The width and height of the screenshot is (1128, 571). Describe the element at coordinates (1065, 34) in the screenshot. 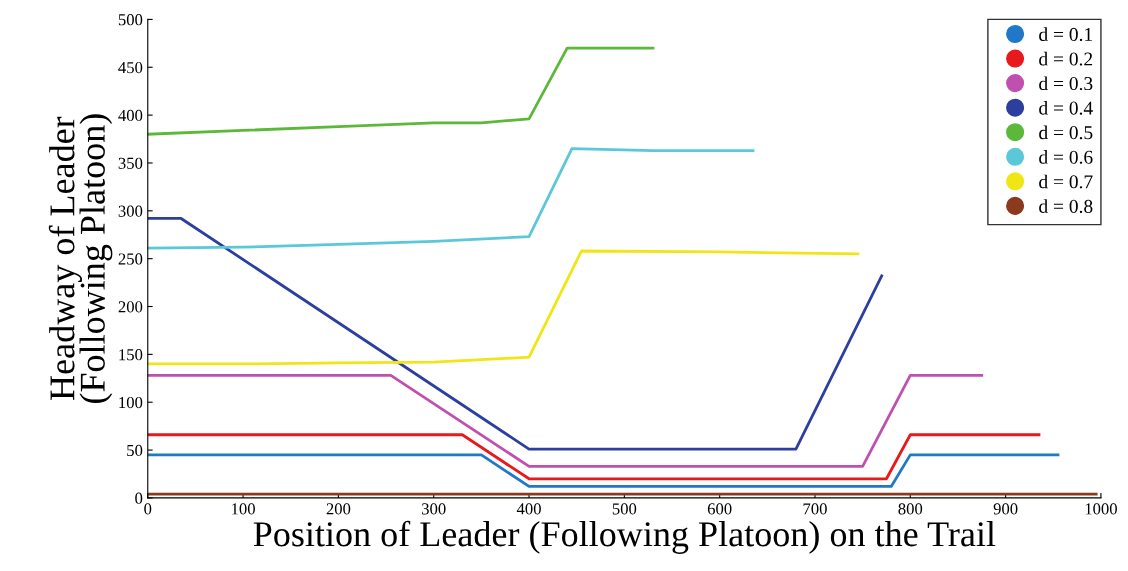

I see `legend-label: d = 0.1` at that location.